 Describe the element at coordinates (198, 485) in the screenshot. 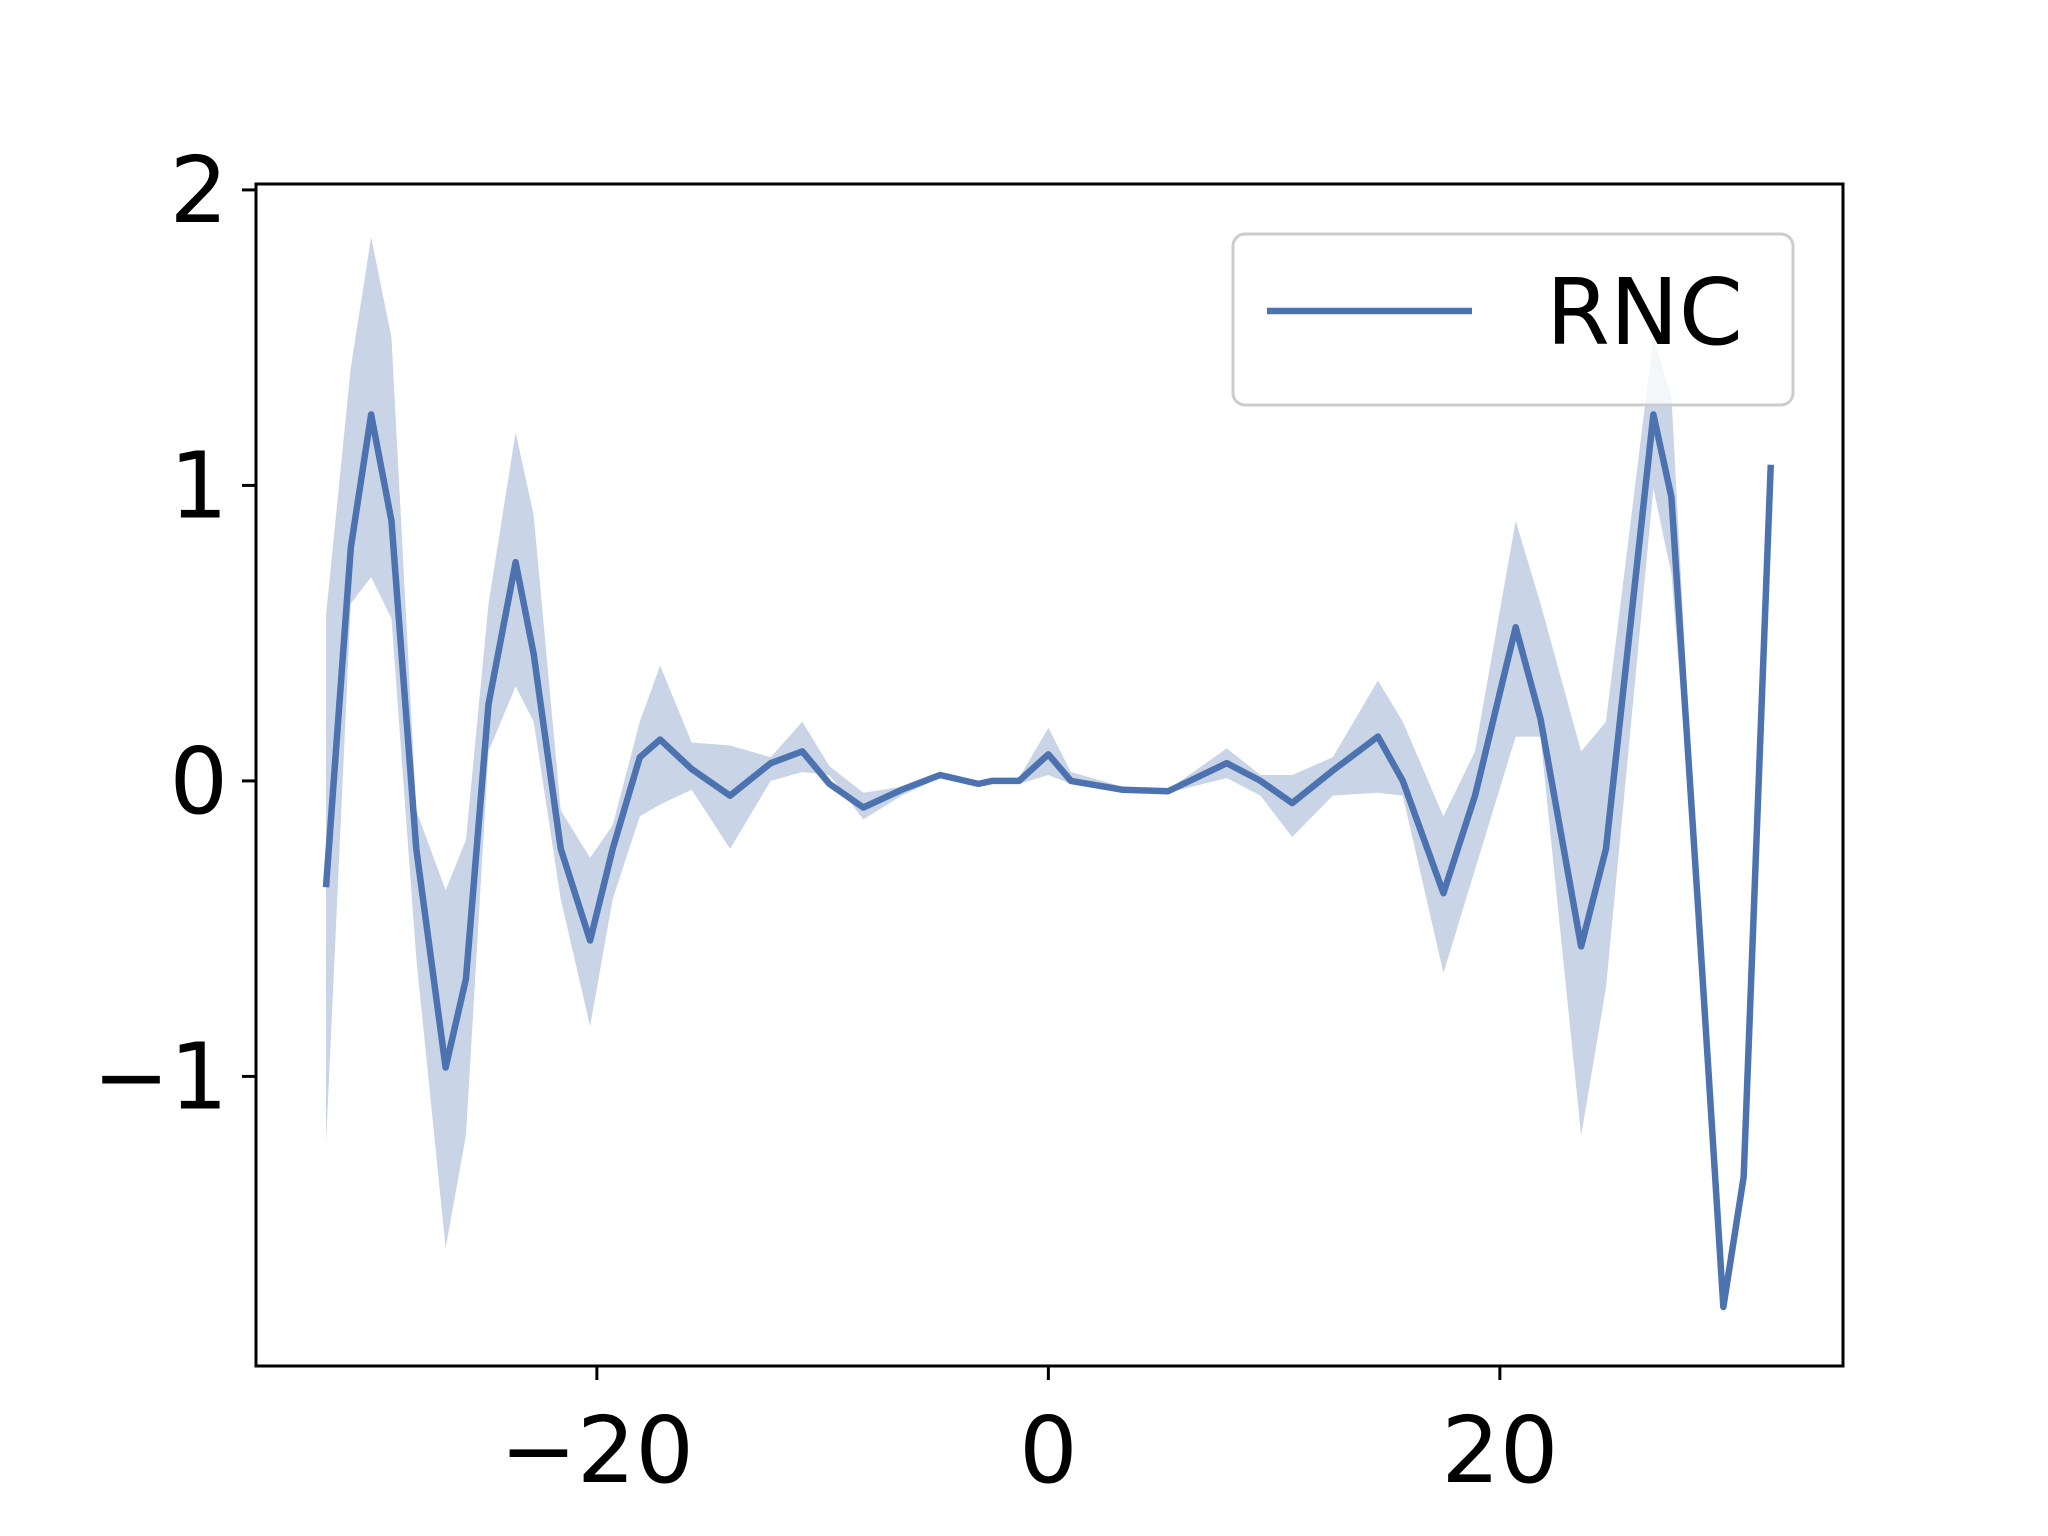

I see `y-tick-label: 1` at that location.